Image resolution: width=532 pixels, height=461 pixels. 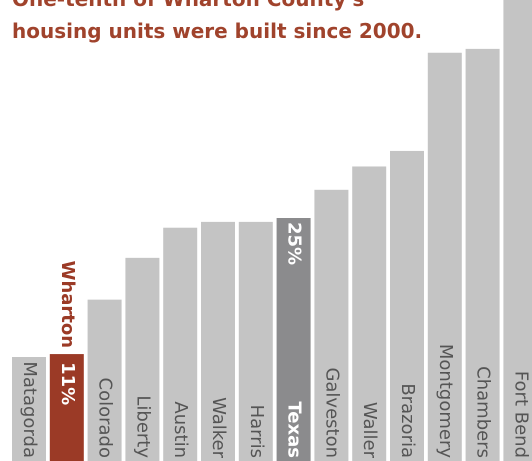 What do you see at coordinates (294, 429) in the screenshot?
I see `category-label: Texas` at bounding box center [294, 429].